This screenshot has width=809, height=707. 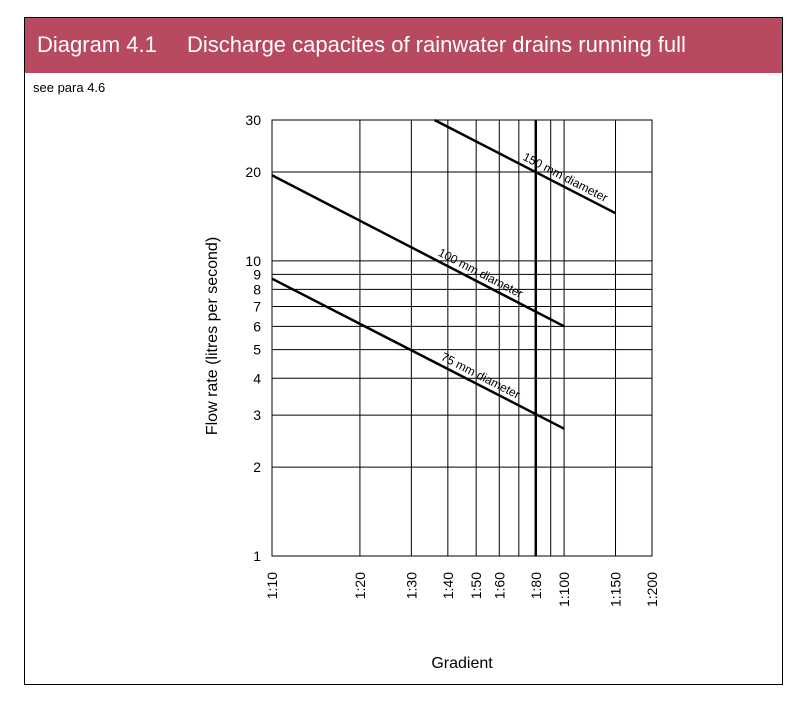 What do you see at coordinates (652, 589) in the screenshot?
I see `x-tick-label: 1:200` at bounding box center [652, 589].